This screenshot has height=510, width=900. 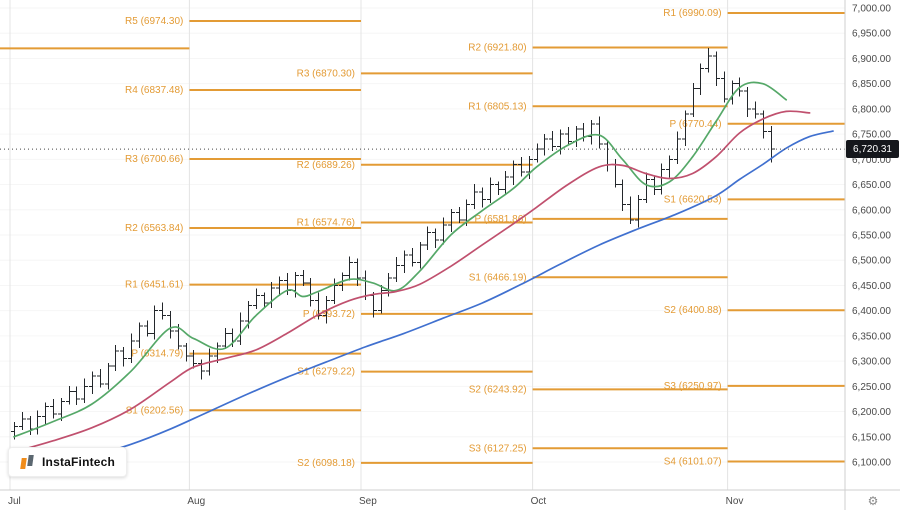 I want to click on month-label: Aug, so click(x=196, y=501).